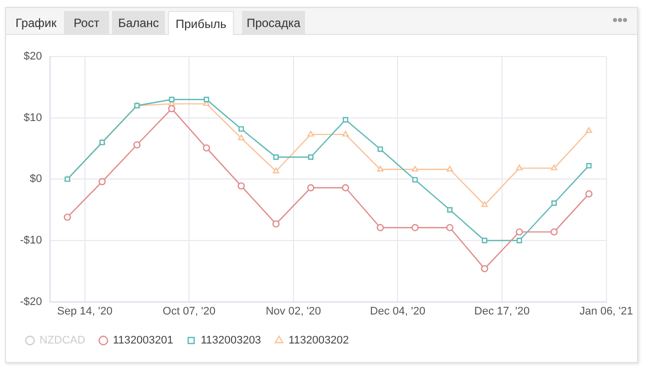  What do you see at coordinates (607, 311) in the screenshot?
I see `text: Jan 06, '21` at bounding box center [607, 311].